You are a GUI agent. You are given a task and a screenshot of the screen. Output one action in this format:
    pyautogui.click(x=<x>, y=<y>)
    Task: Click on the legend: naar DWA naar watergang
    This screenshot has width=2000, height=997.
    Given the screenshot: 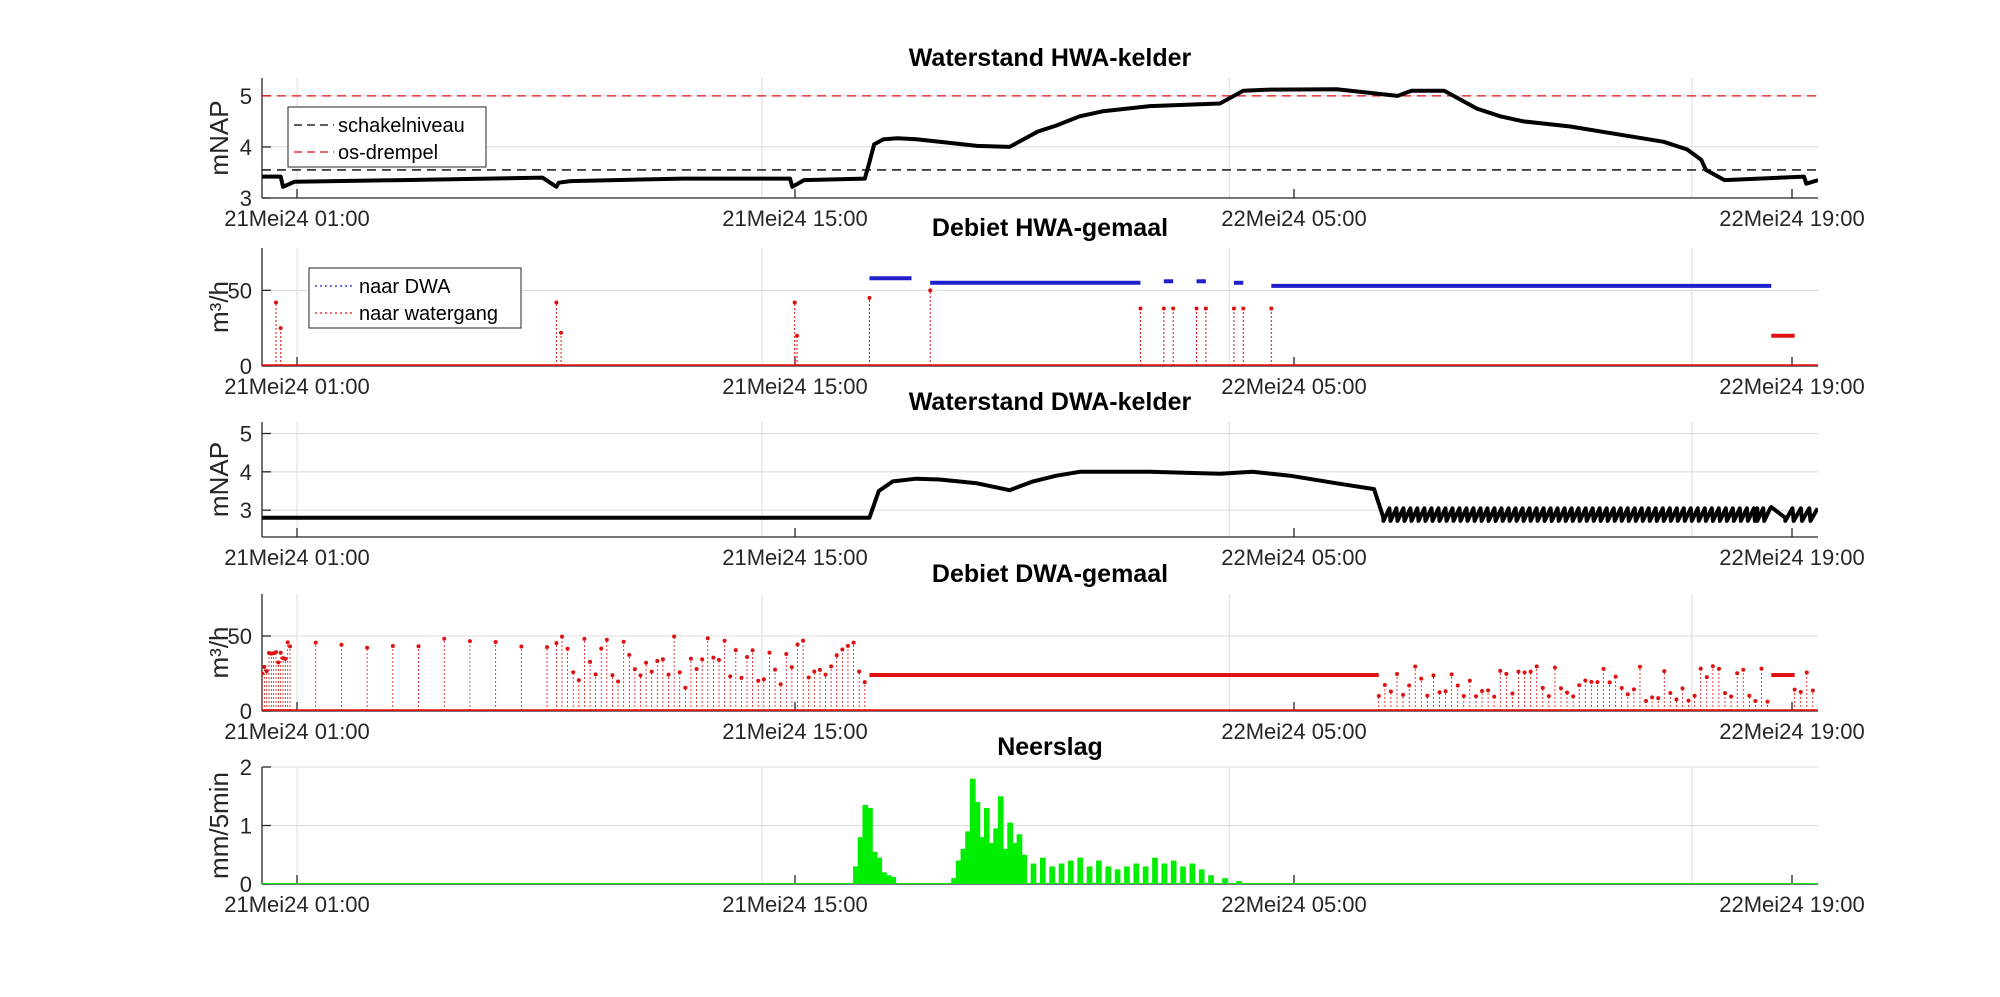 What is the action you would take?
    pyautogui.click(x=415, y=298)
    